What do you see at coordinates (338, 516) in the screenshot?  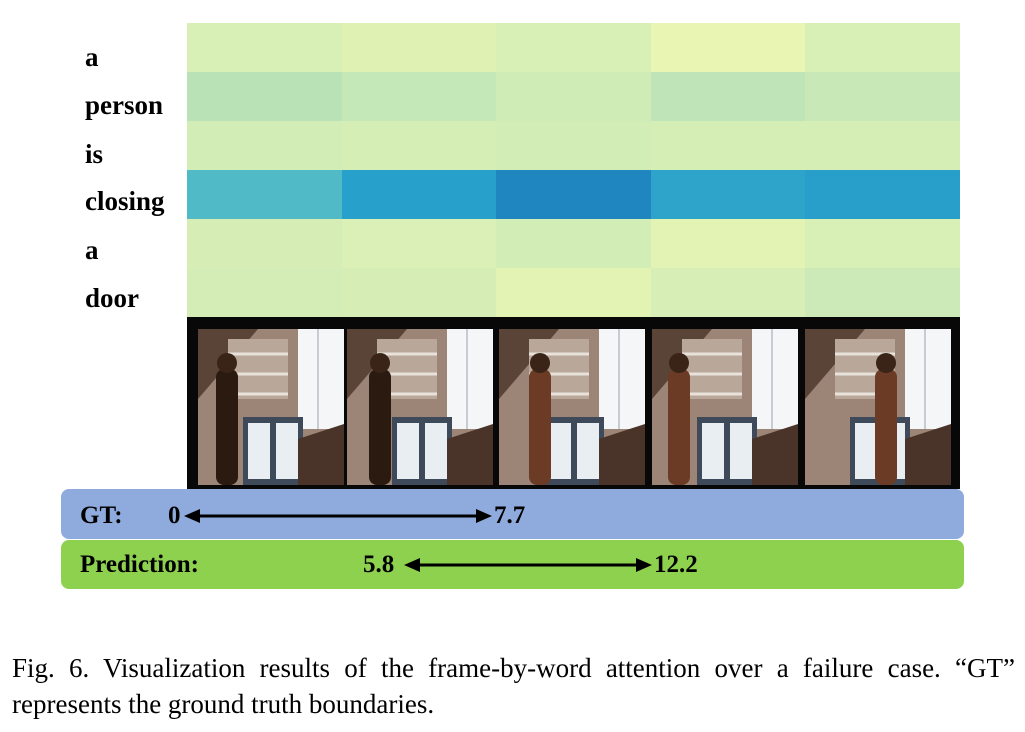 I see `gt-double-arrow` at bounding box center [338, 516].